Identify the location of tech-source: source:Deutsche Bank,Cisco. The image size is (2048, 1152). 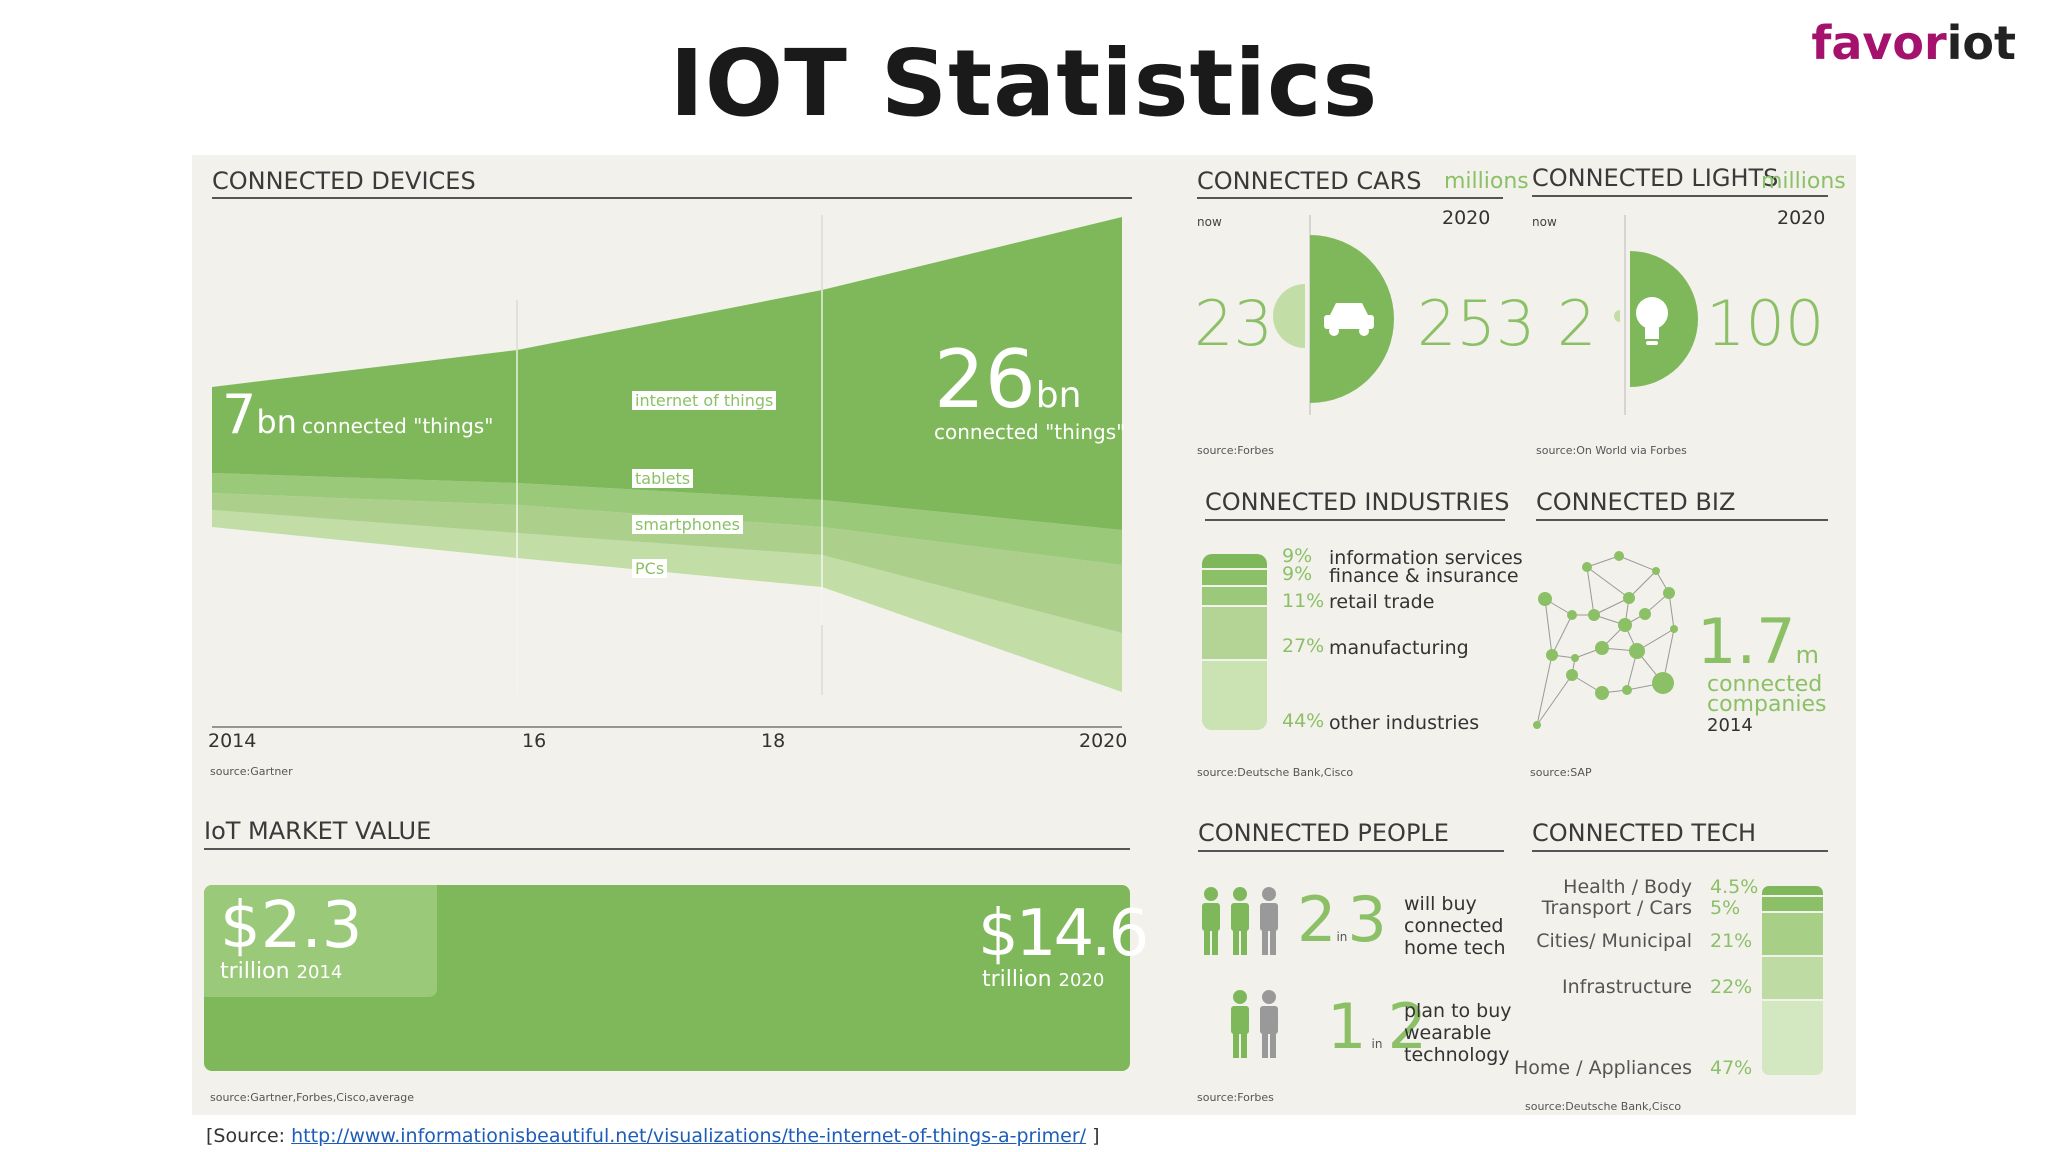
(1603, 1106).